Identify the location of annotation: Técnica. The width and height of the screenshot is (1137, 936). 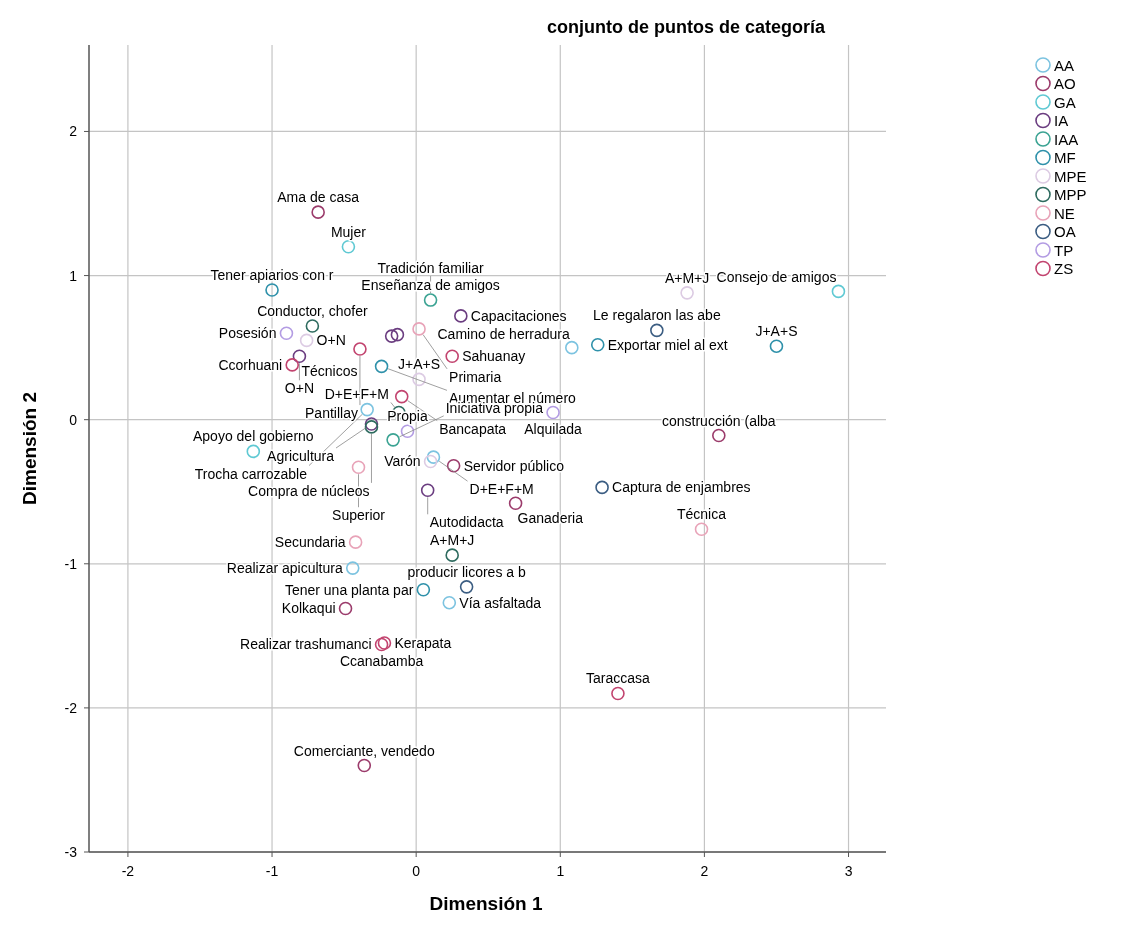
(702, 514).